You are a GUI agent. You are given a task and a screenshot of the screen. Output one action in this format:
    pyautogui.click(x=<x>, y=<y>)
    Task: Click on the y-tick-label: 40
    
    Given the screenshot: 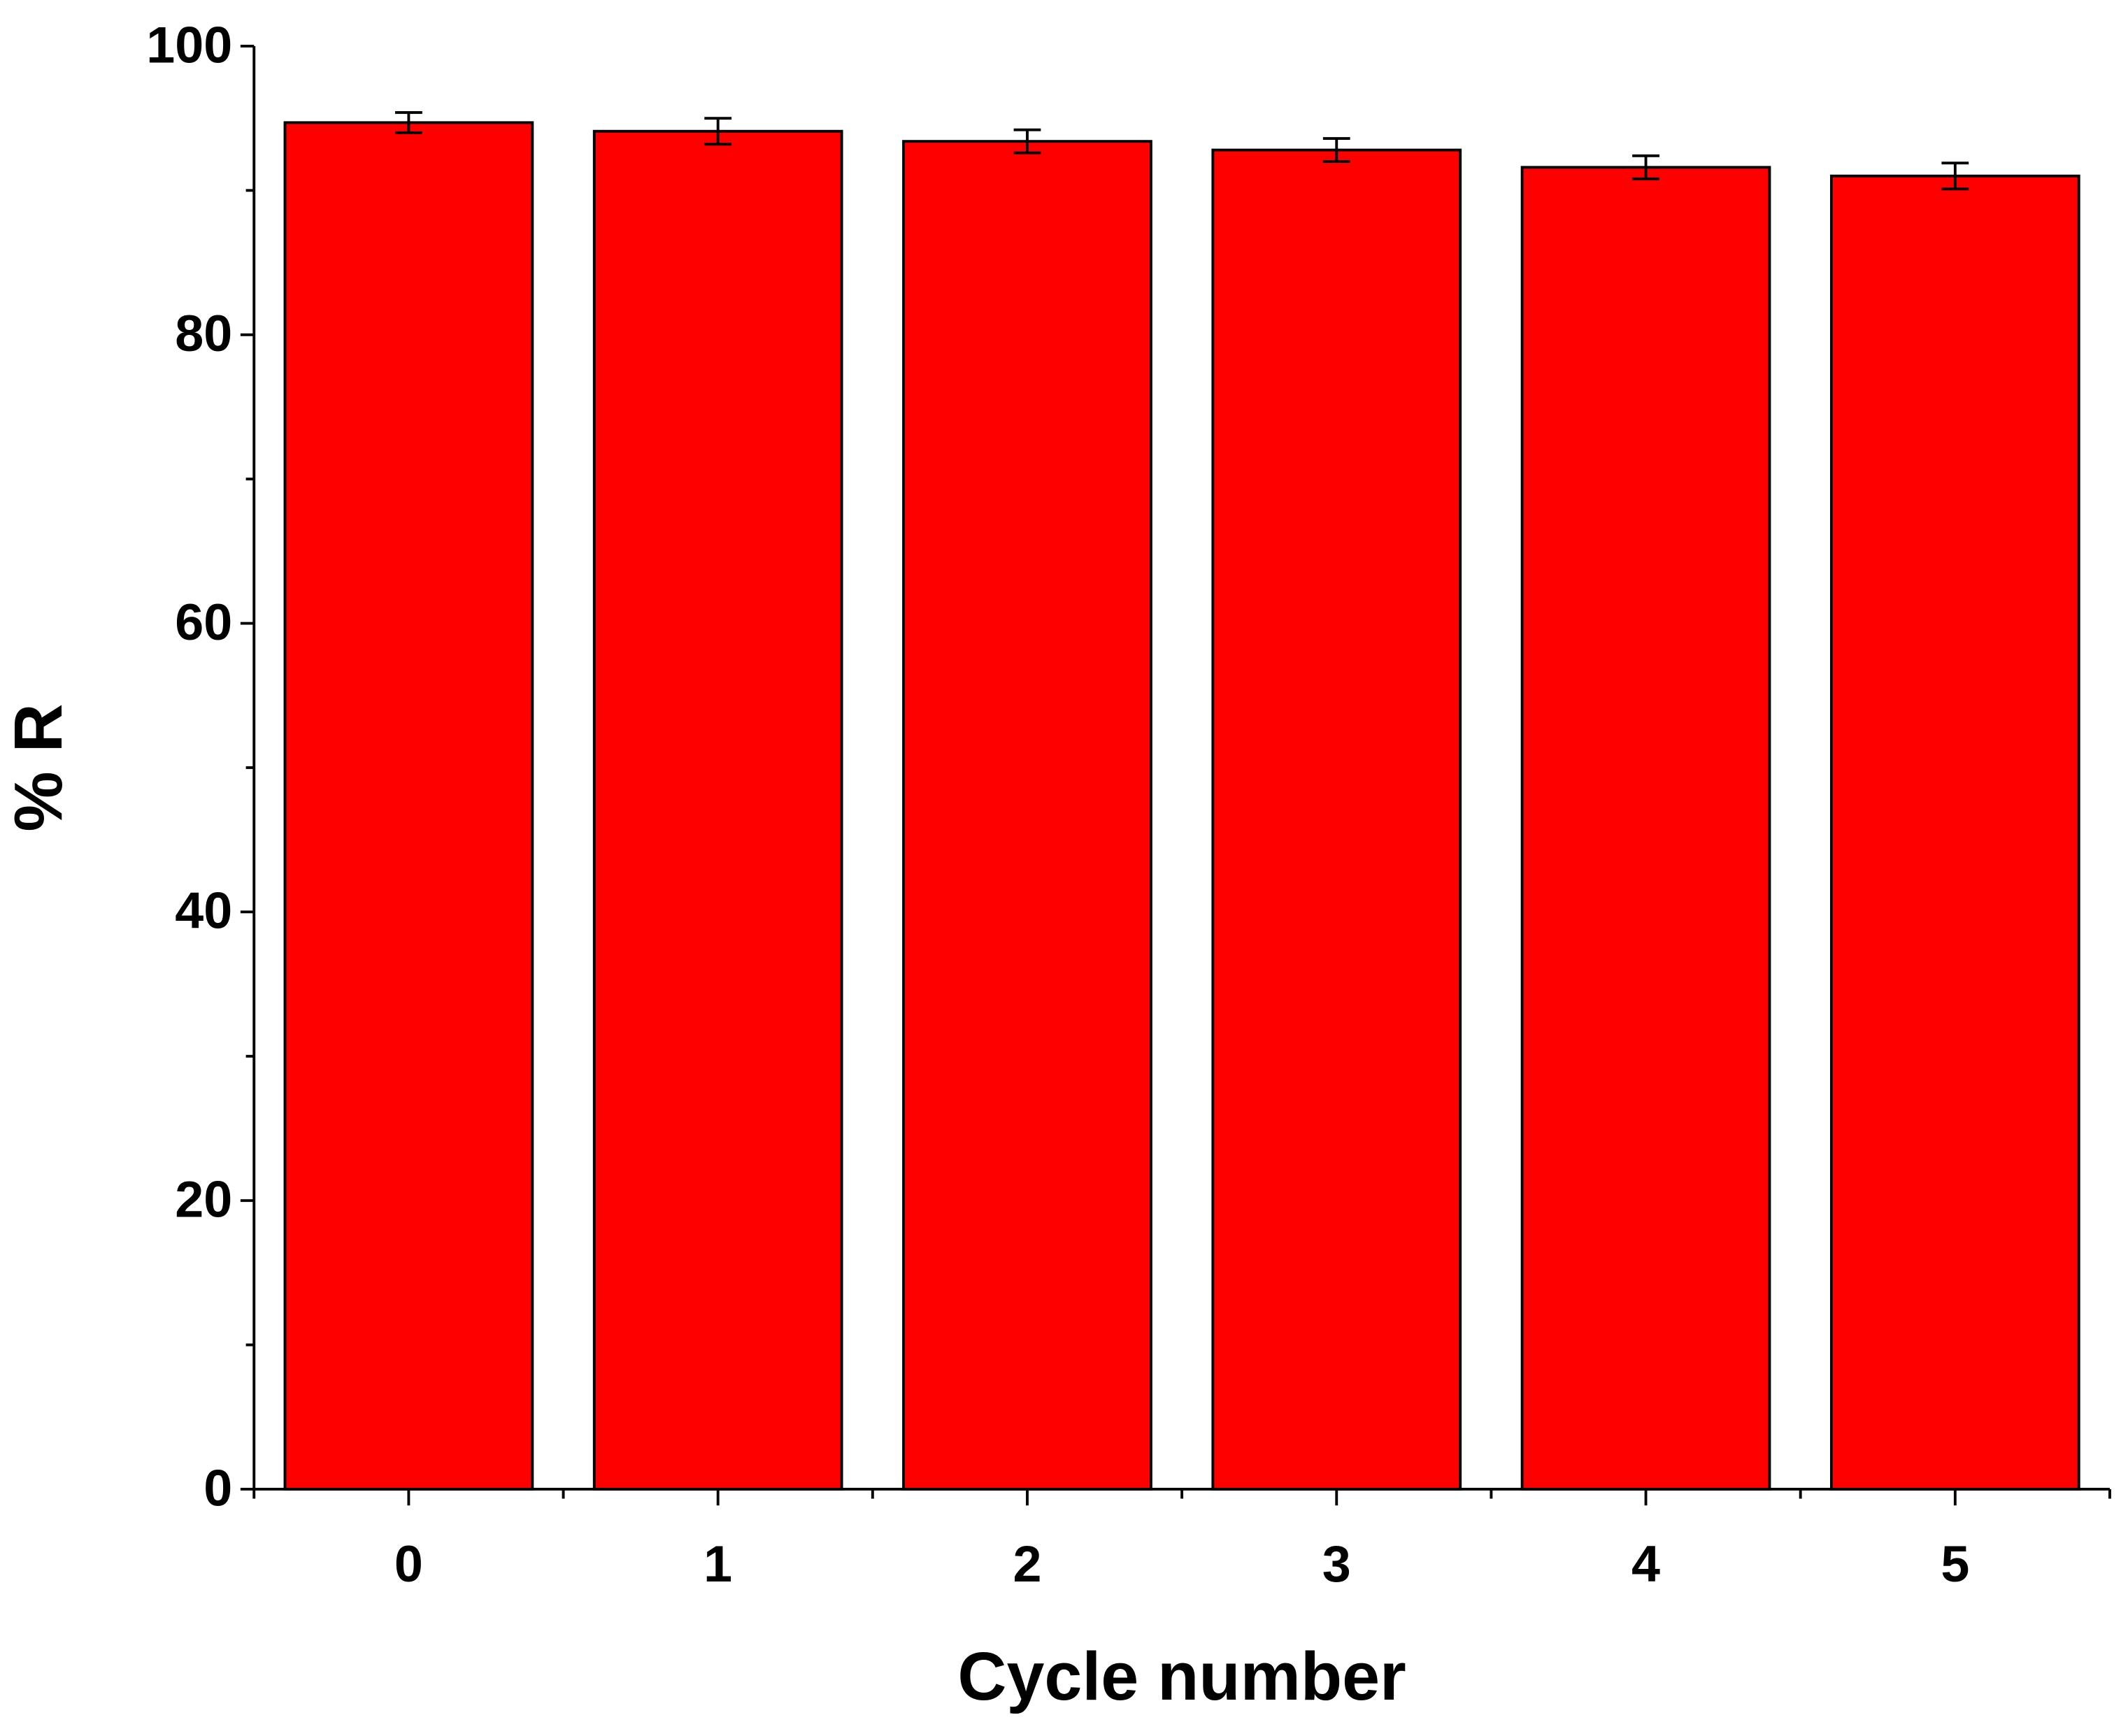 What is the action you would take?
    pyautogui.click(x=203, y=911)
    